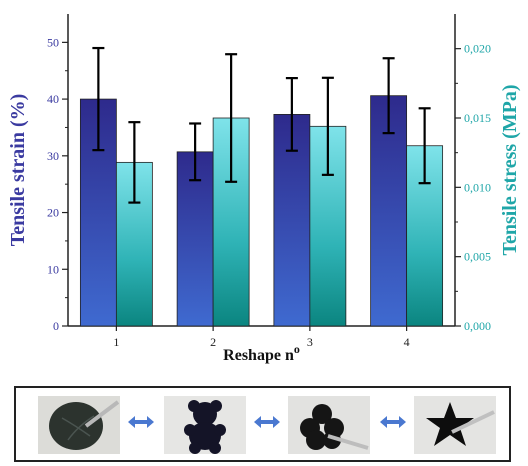 The height and width of the screenshot is (466, 528). I want to click on right-tick-label: 0,015, so click(477, 118).